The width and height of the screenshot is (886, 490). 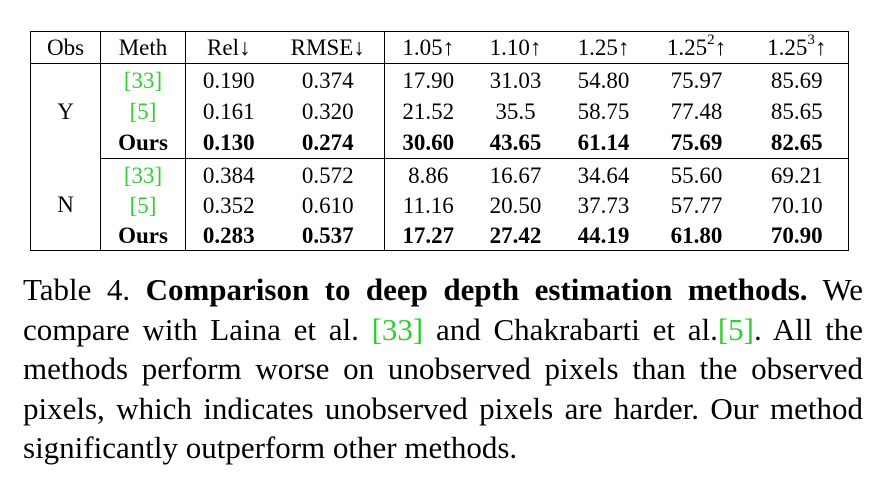 What do you see at coordinates (797, 143) in the screenshot?
I see `cell-delta-125-cubed: 82.65` at bounding box center [797, 143].